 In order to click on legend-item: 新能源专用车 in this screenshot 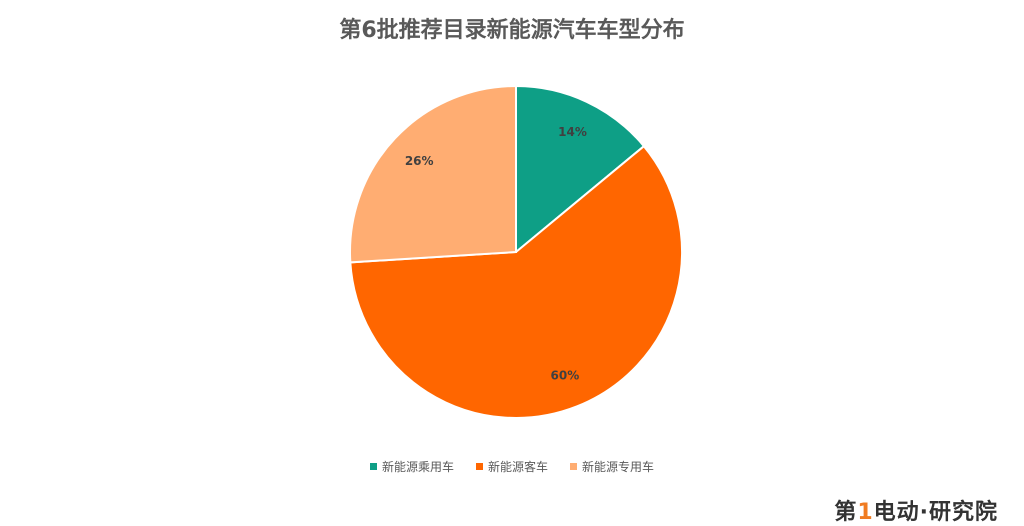, I will do `click(612, 466)`.